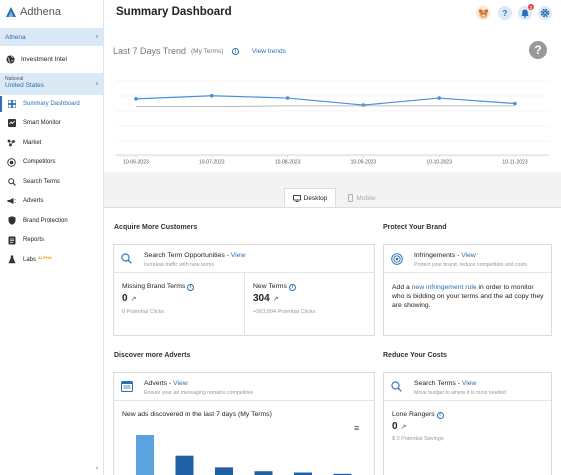 The image size is (561, 475). I want to click on section-title-reduce: Reduce Your Costs, so click(415, 355).